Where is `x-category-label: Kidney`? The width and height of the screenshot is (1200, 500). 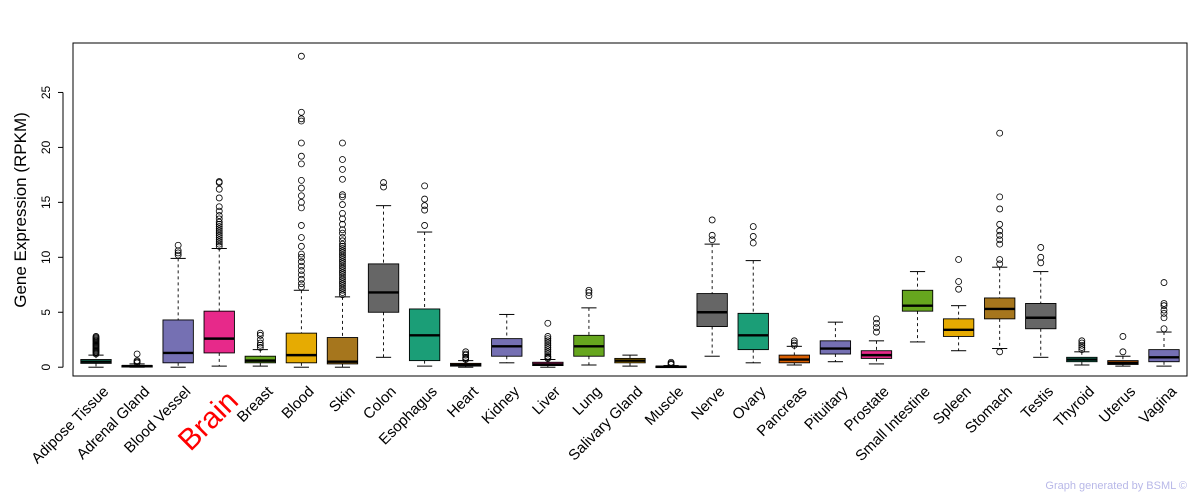
x-category-label: Kidney is located at coordinates (500, 405).